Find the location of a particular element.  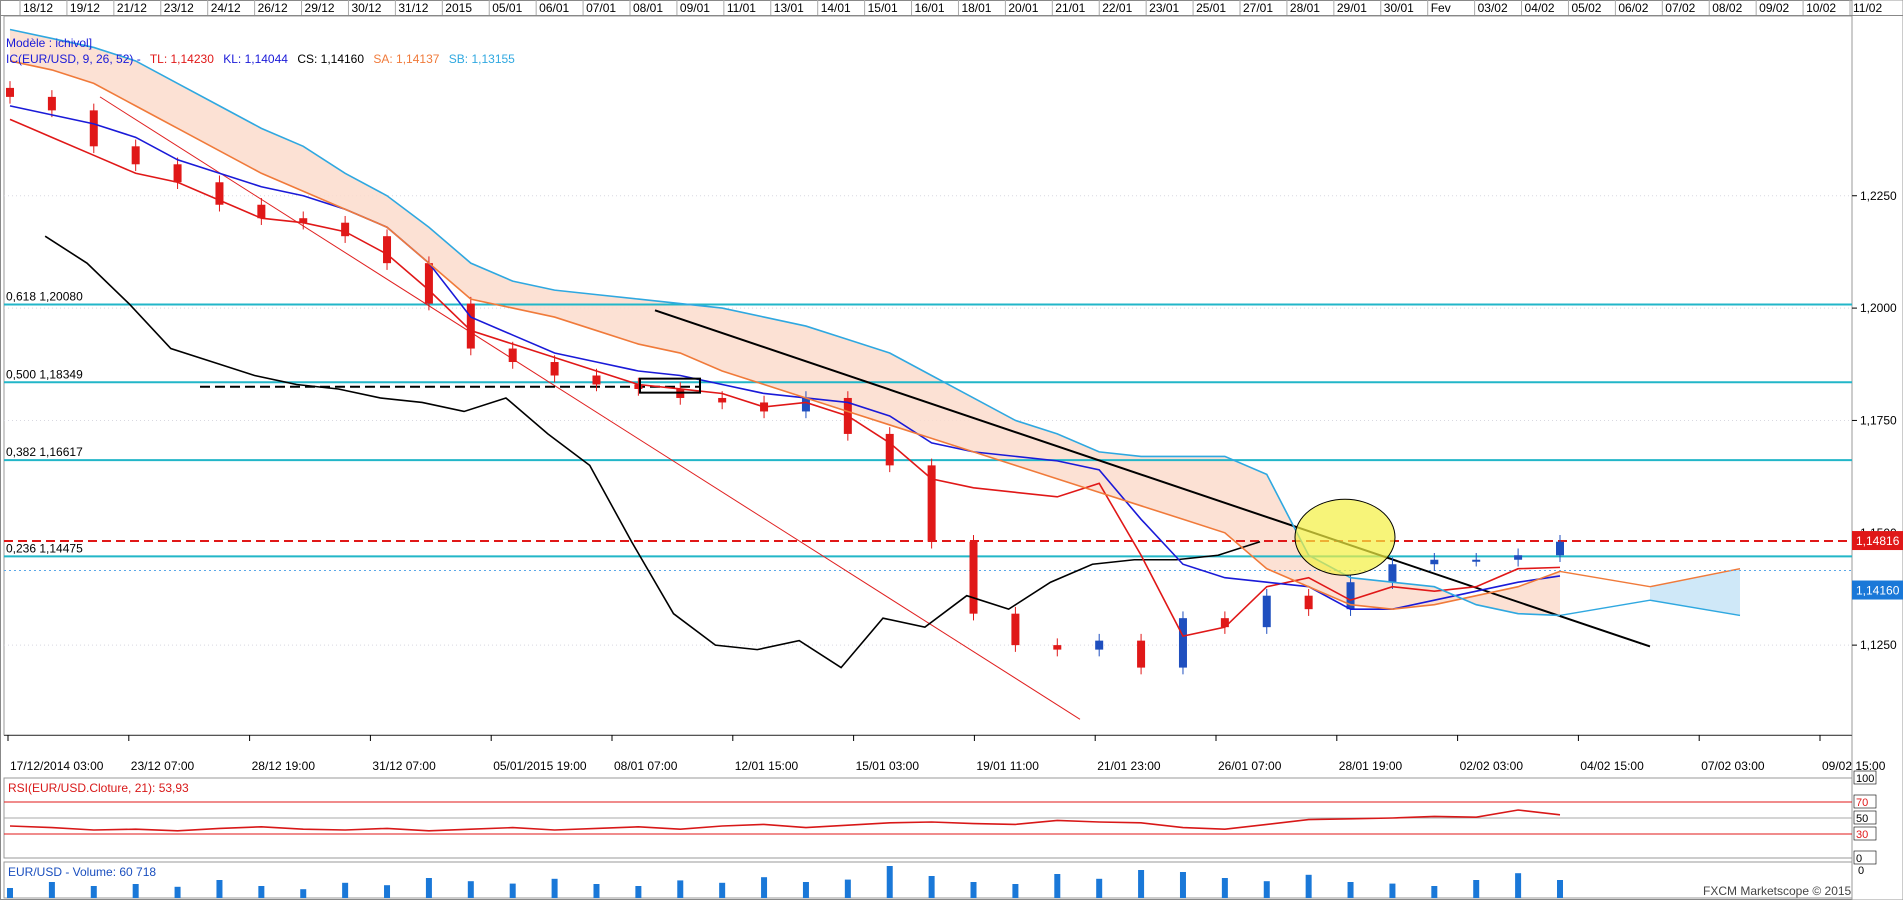

kl-value: KL: 1,14044 is located at coordinates (255, 59).